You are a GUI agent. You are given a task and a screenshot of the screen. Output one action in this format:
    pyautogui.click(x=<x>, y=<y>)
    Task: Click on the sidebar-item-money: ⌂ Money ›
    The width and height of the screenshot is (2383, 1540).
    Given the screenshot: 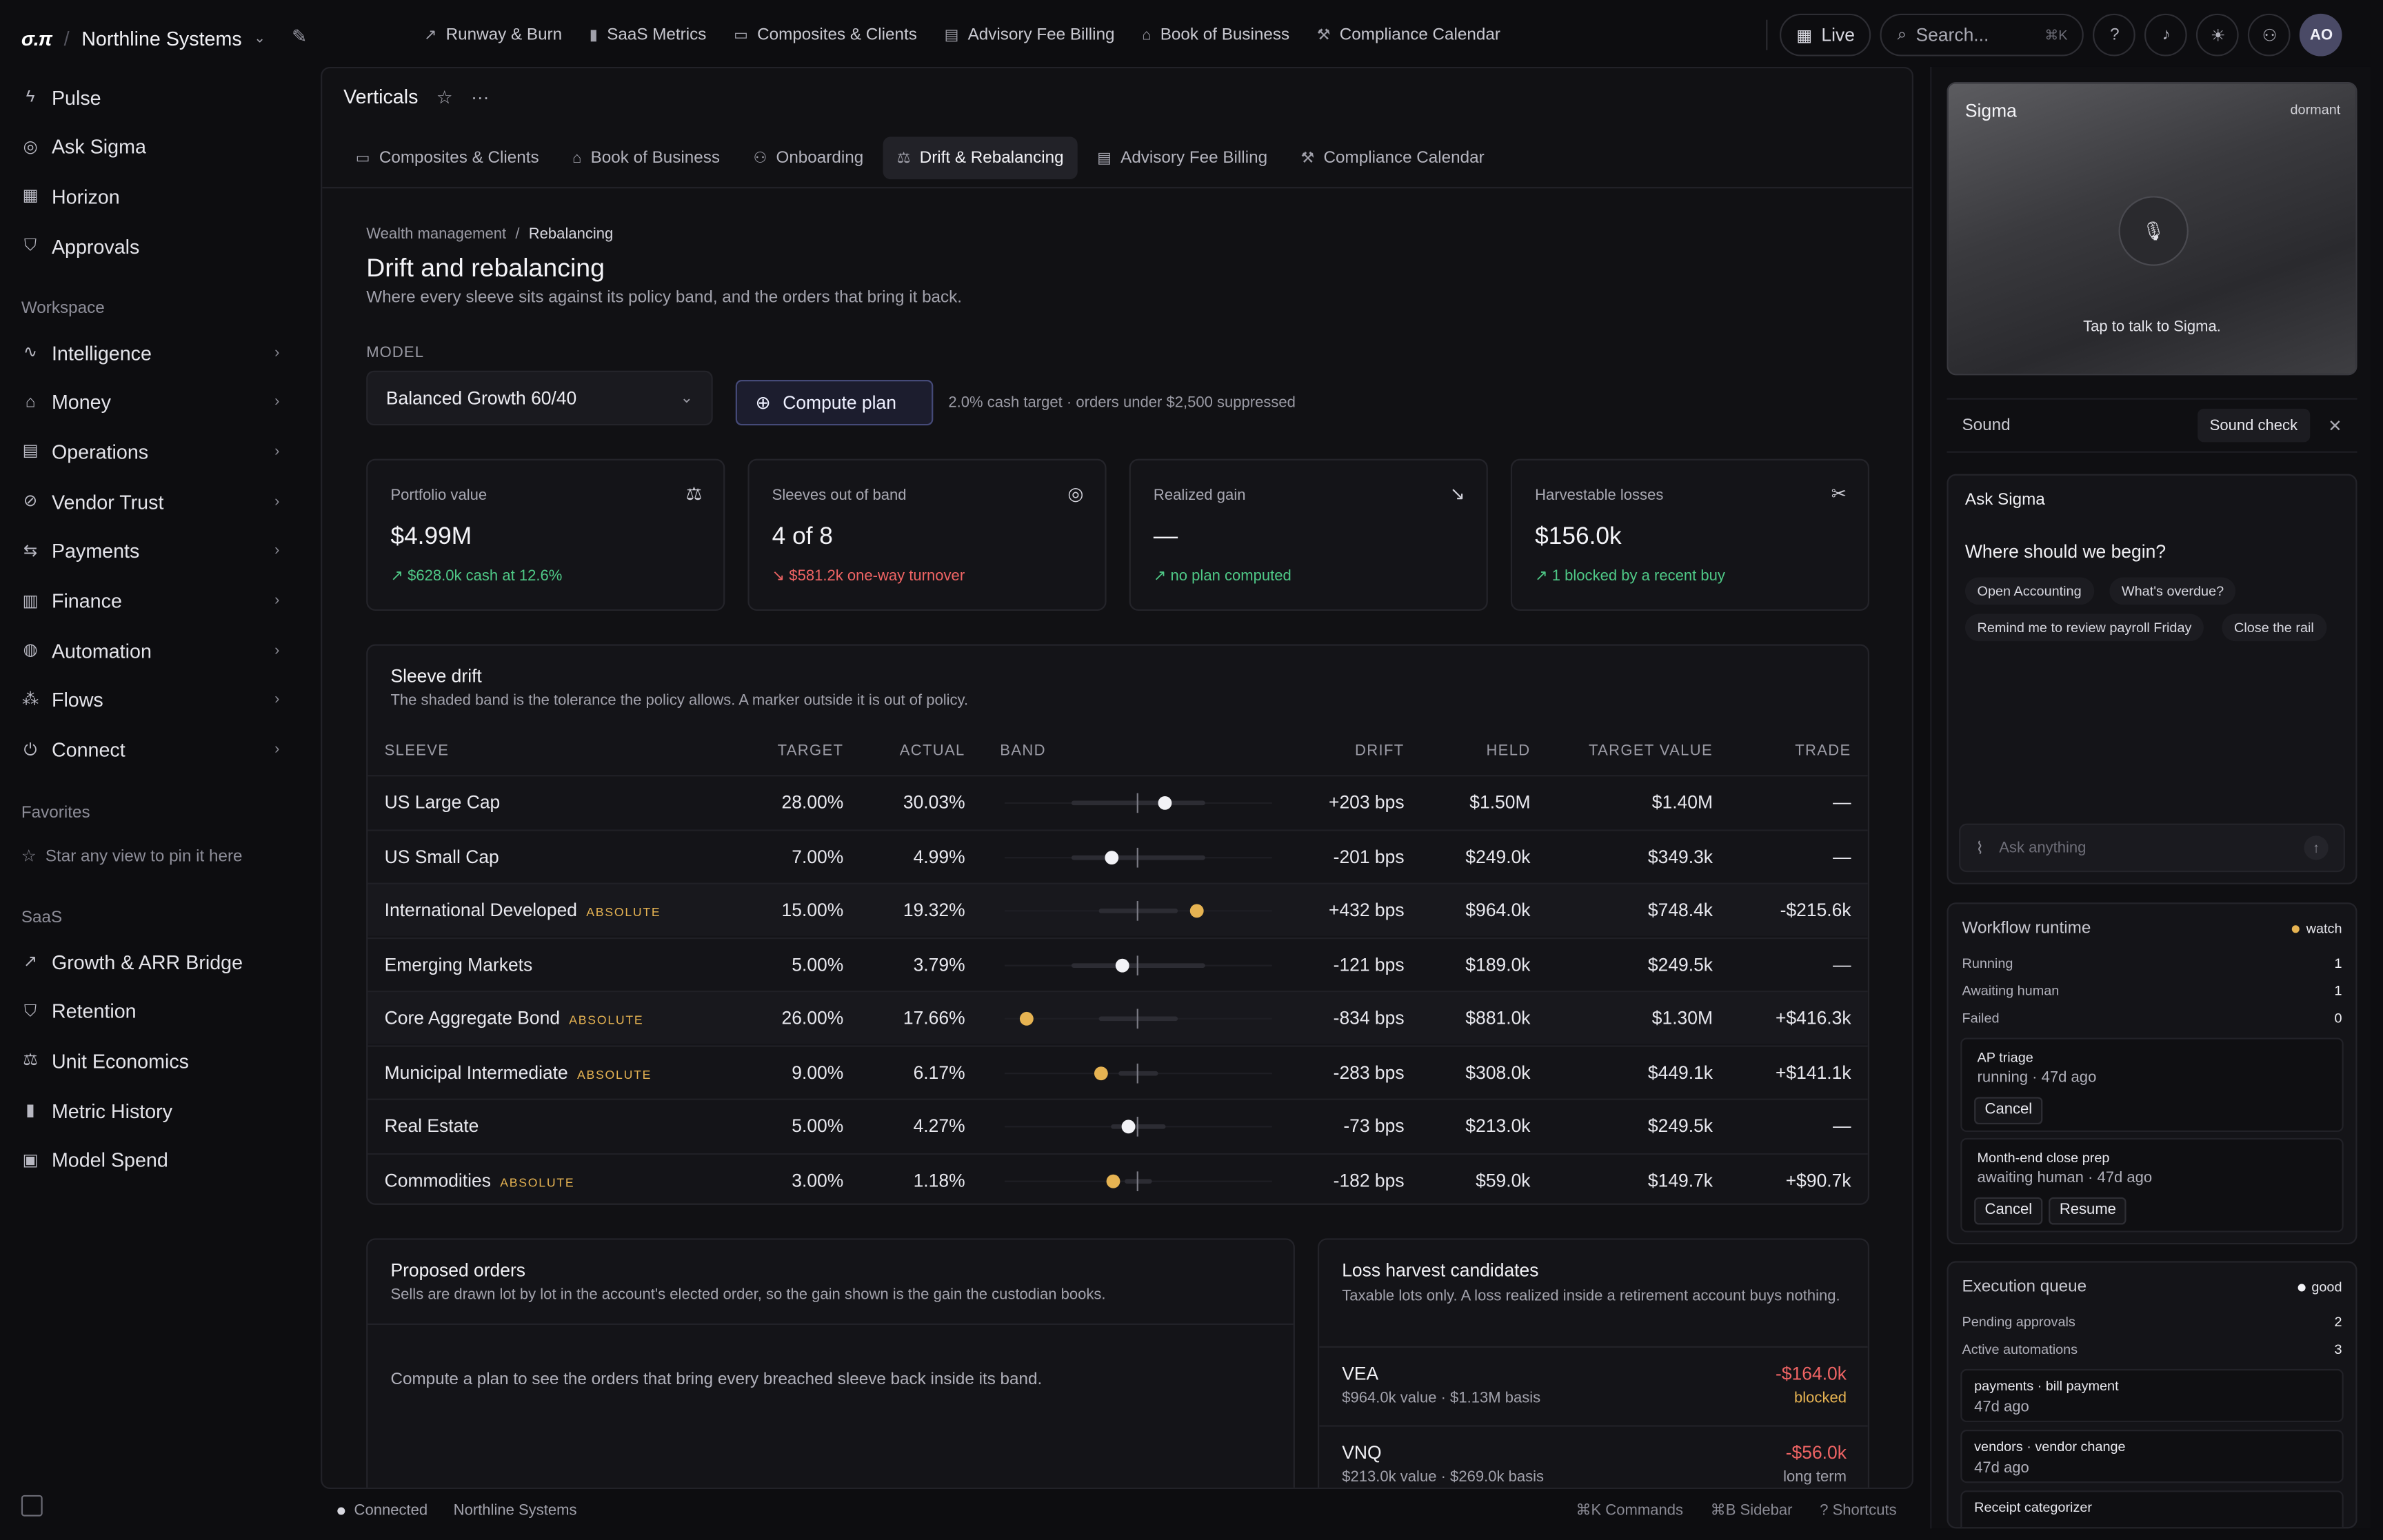 What is the action you would take?
    pyautogui.click(x=152, y=402)
    